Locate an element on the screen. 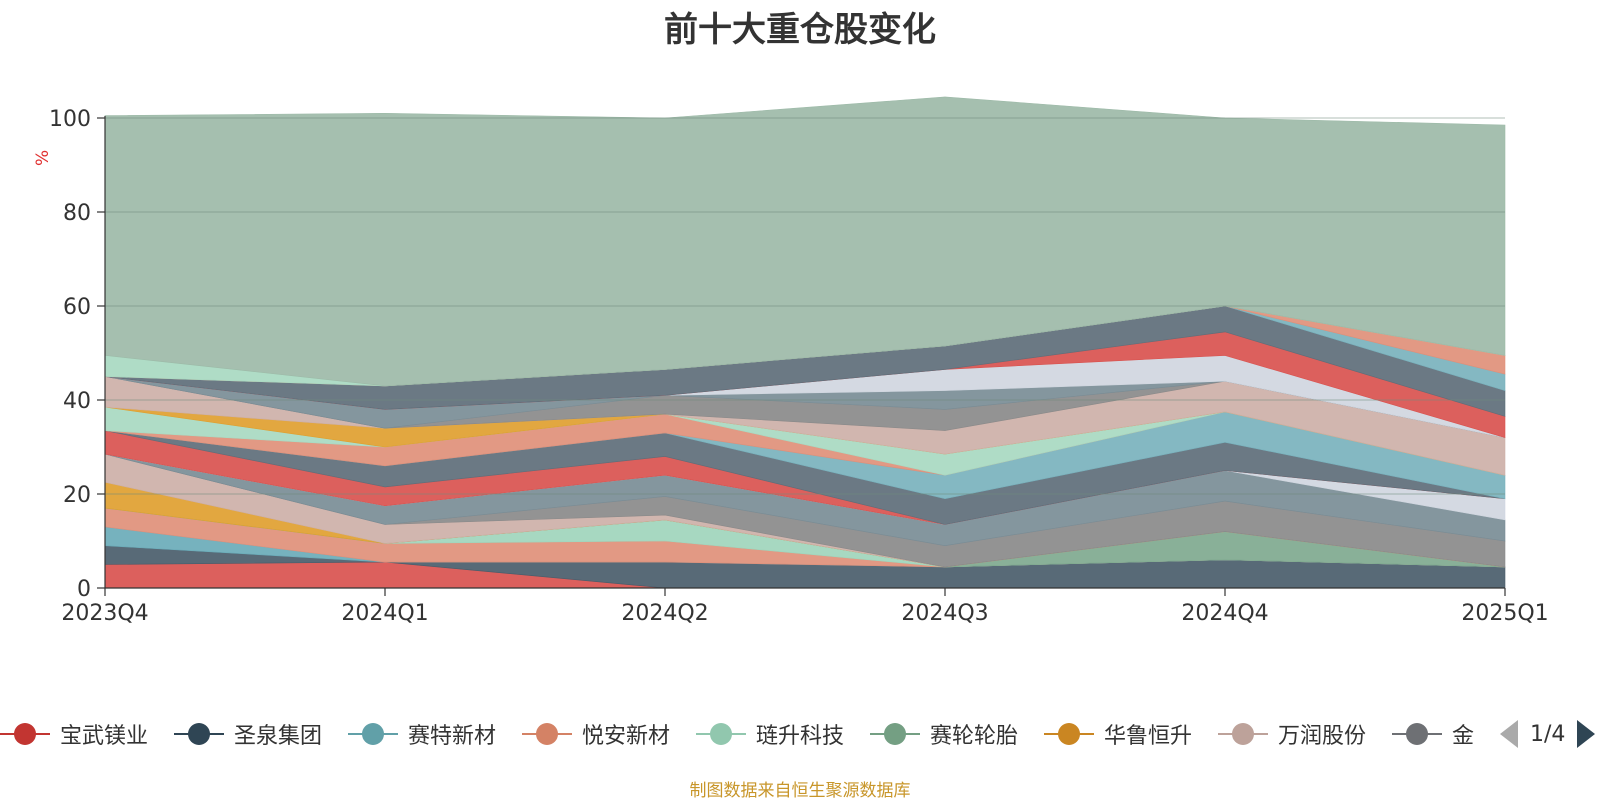  x-tick-label-3: 2024Q3 is located at coordinates (944, 613).